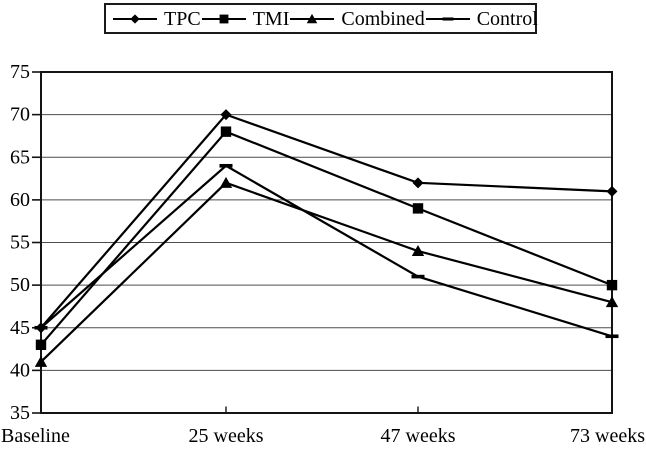 The image size is (646, 449). I want to click on legend-label: TMI, so click(271, 18).